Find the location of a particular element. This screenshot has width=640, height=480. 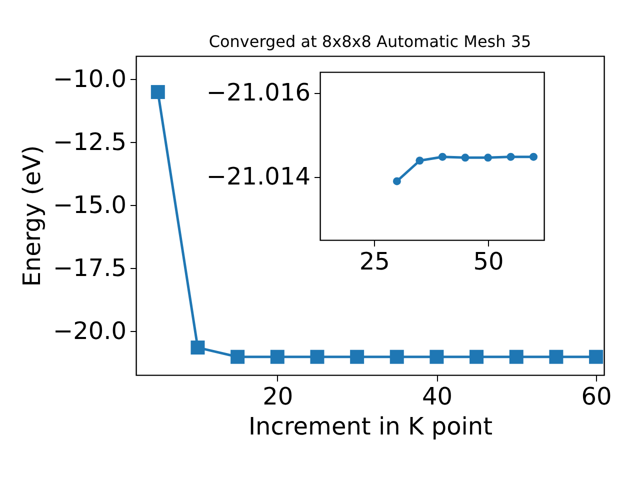

chart-title: Converged at 8x8x8 Automatic Mesh 35 is located at coordinates (370, 41).